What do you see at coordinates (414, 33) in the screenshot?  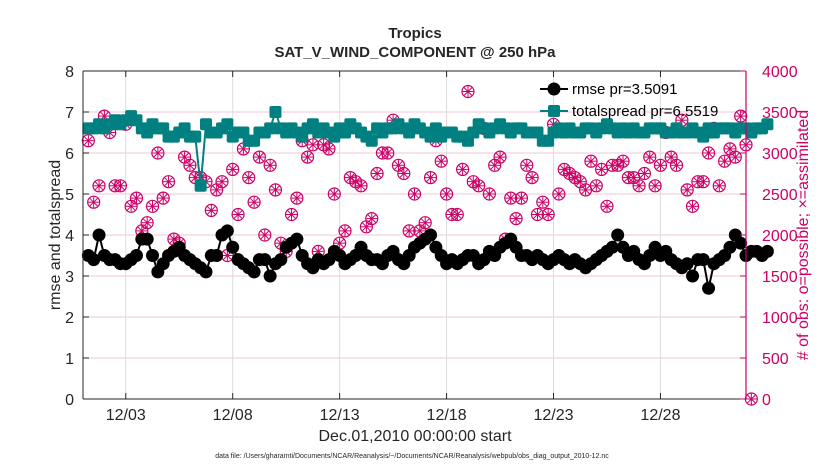 I see `chart-title: Tropics` at bounding box center [414, 33].